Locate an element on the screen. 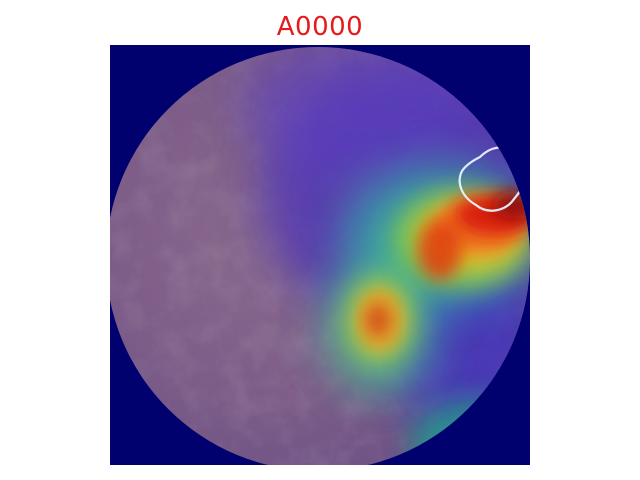 The width and height of the screenshot is (640, 480). figure-title: A0000 is located at coordinates (320, 27).